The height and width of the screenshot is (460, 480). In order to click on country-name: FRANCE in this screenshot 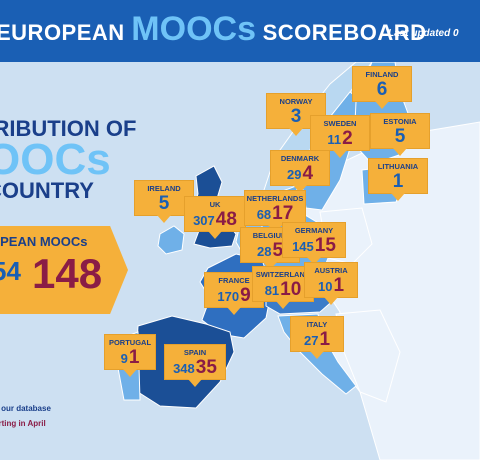, I will do `click(234, 280)`.